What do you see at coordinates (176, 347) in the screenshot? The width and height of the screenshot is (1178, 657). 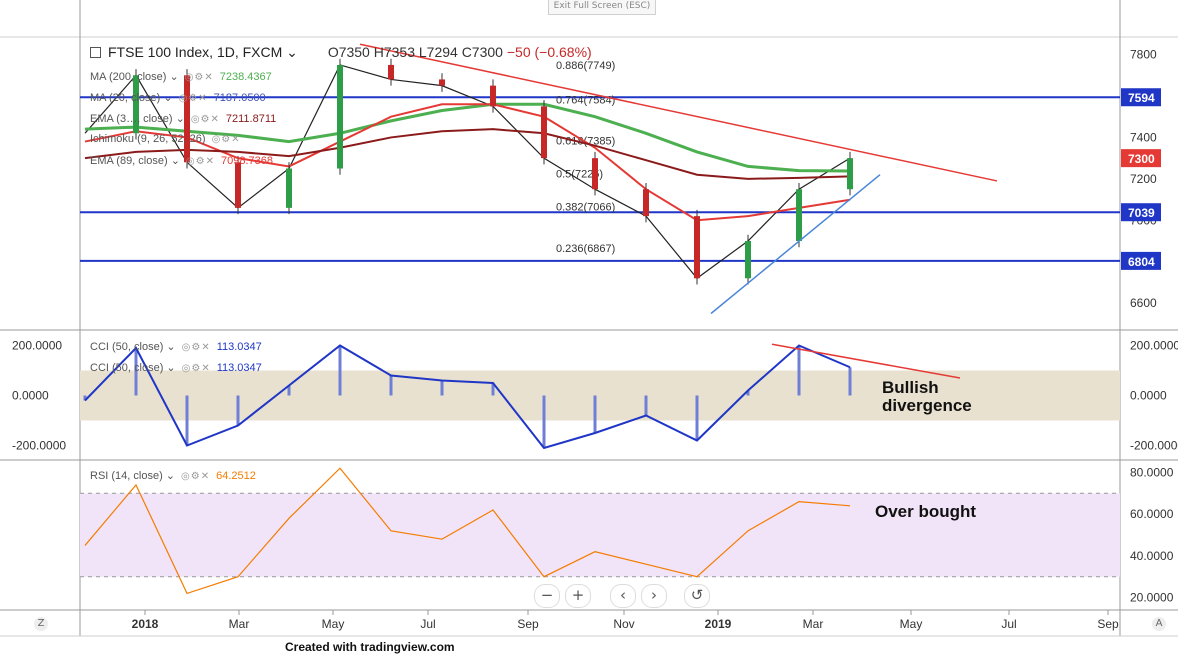 I see `cci-label-1: CCI (50, close) ⌄ ◎⚙✕ 113.0347` at bounding box center [176, 347].